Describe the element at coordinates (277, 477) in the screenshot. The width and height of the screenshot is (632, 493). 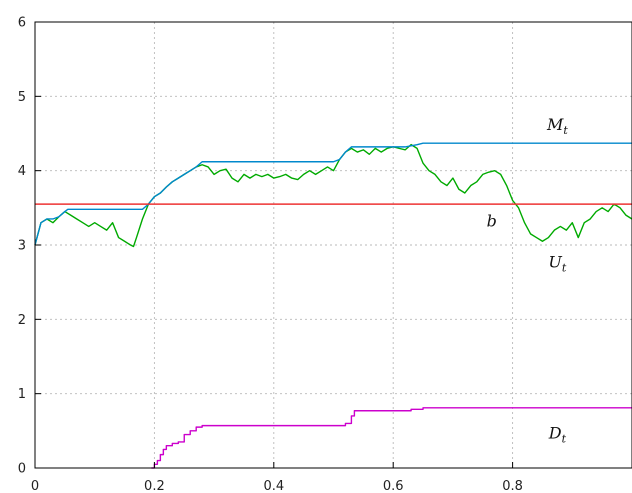
I see `x-axis: 0 0.2 0.4 0.6 0.8` at that location.